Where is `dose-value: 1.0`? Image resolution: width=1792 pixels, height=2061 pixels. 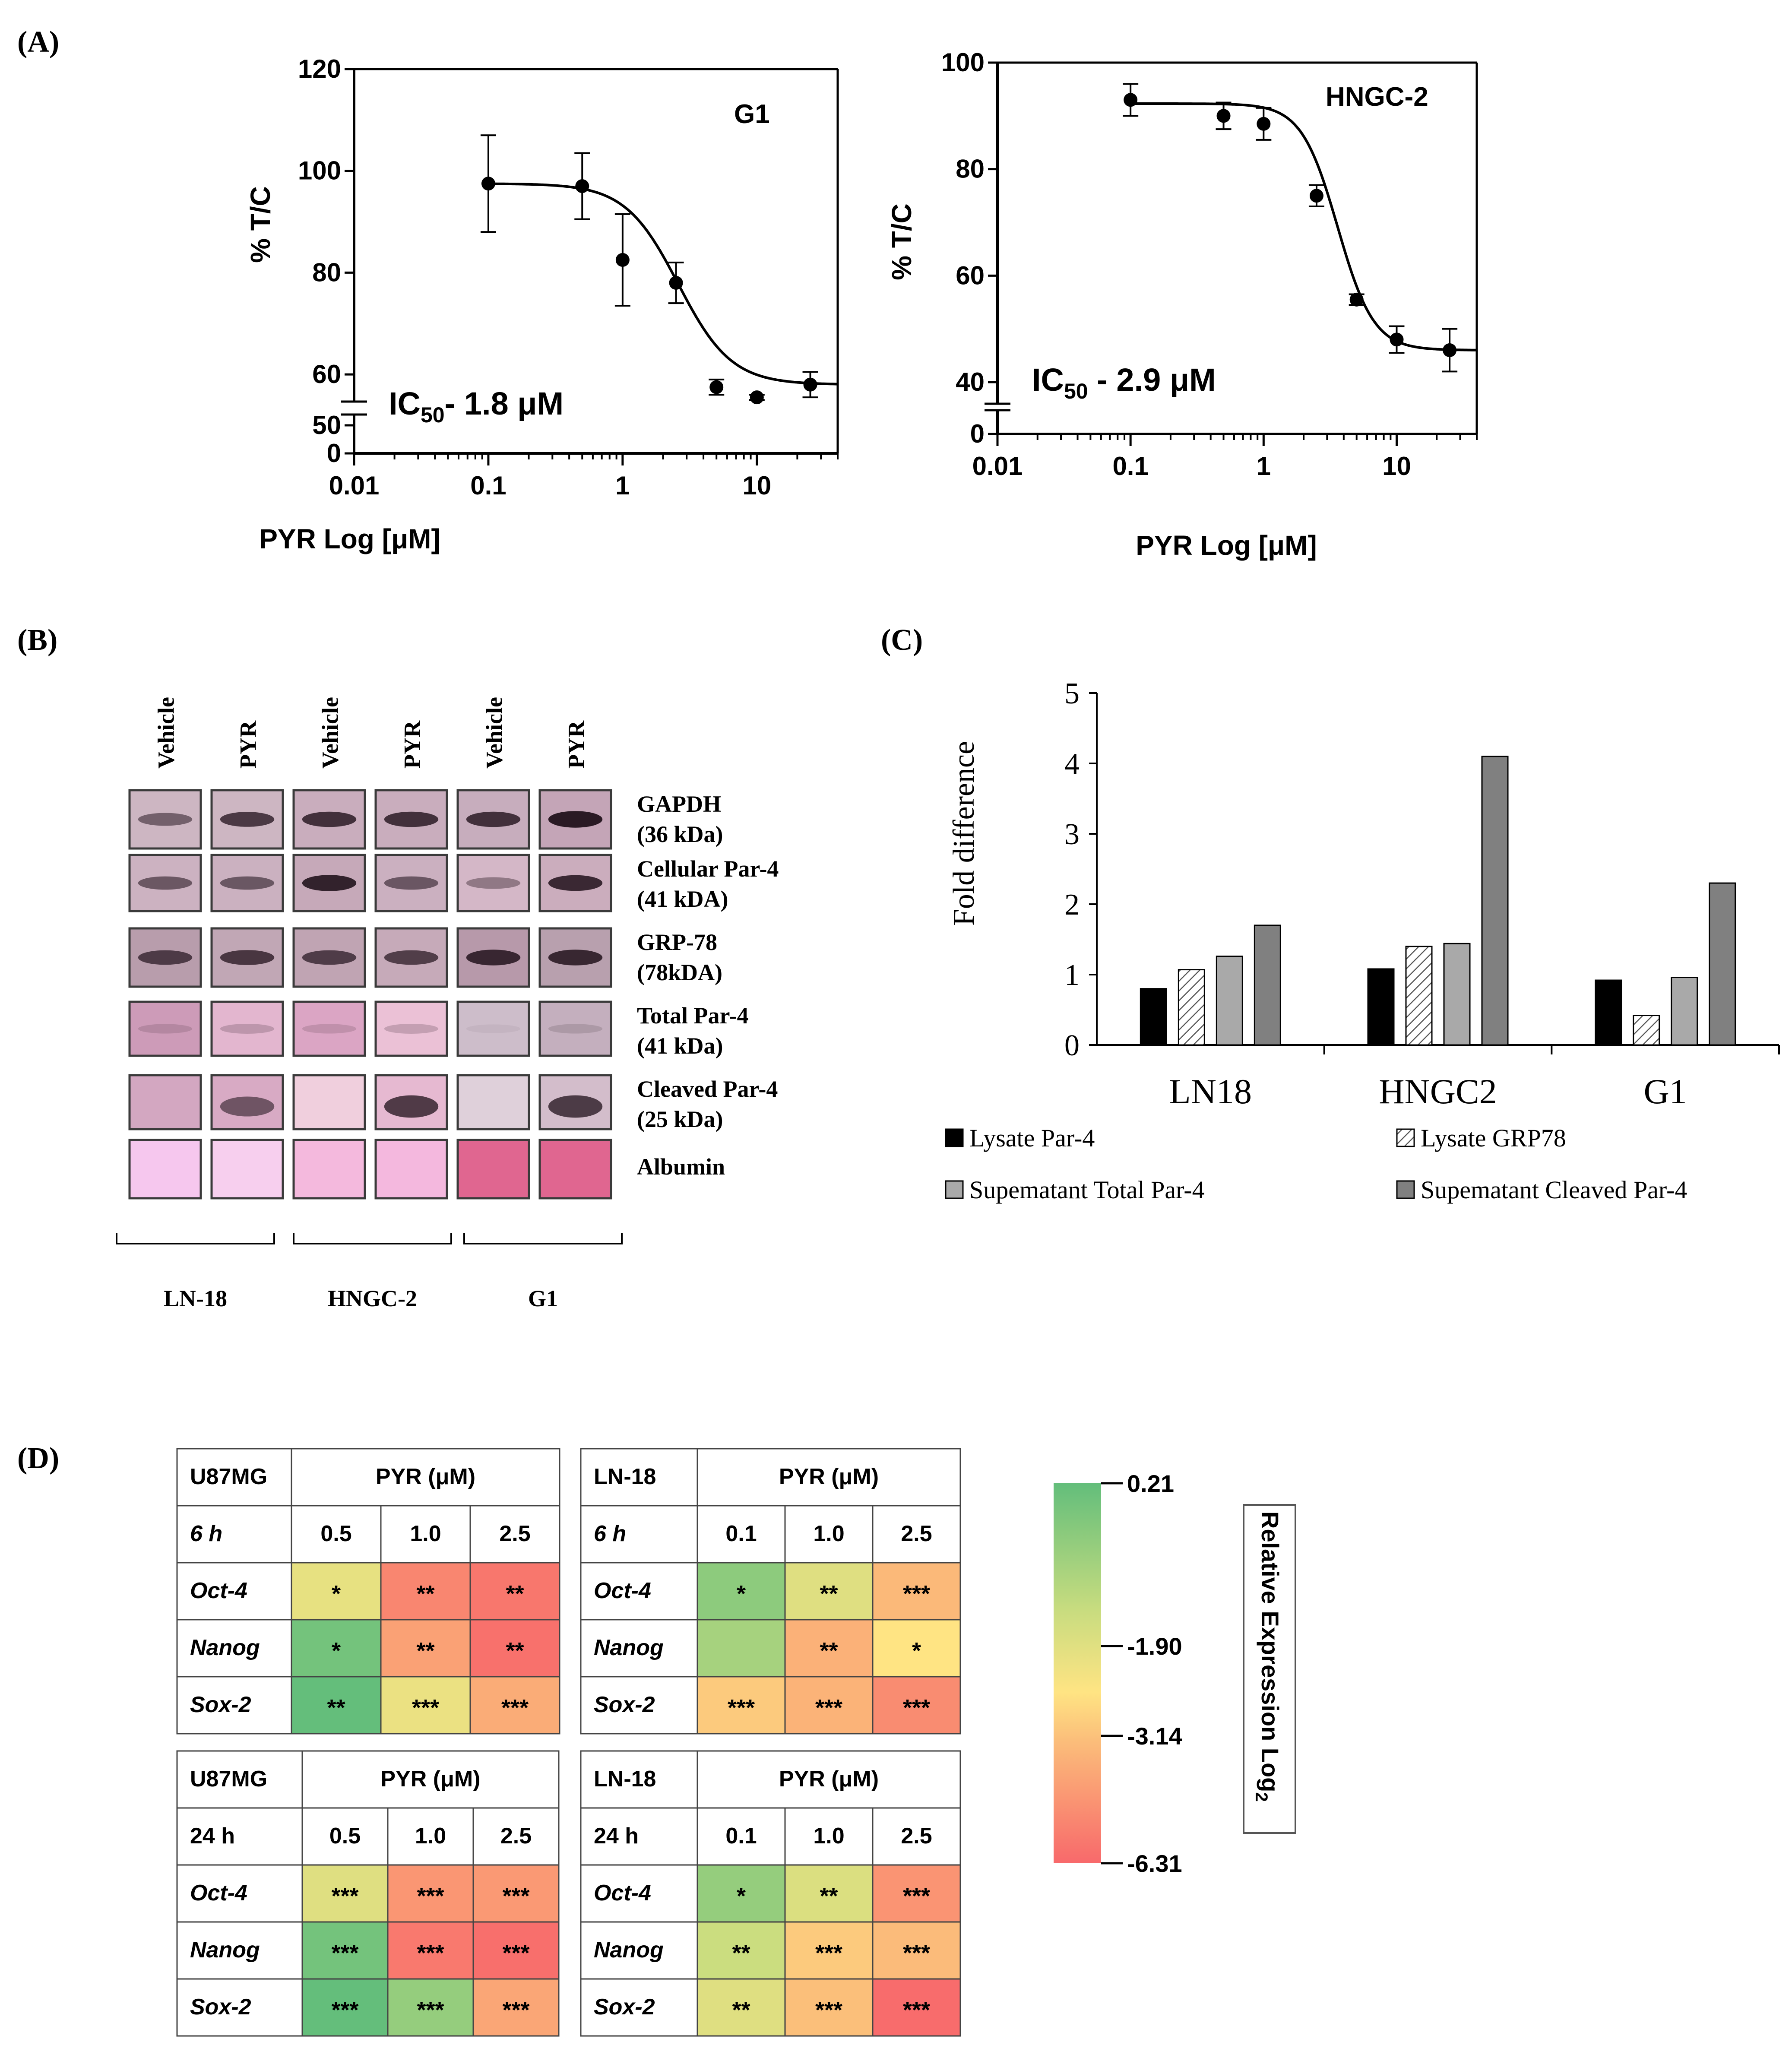
dose-value: 1.0 is located at coordinates (425, 1534).